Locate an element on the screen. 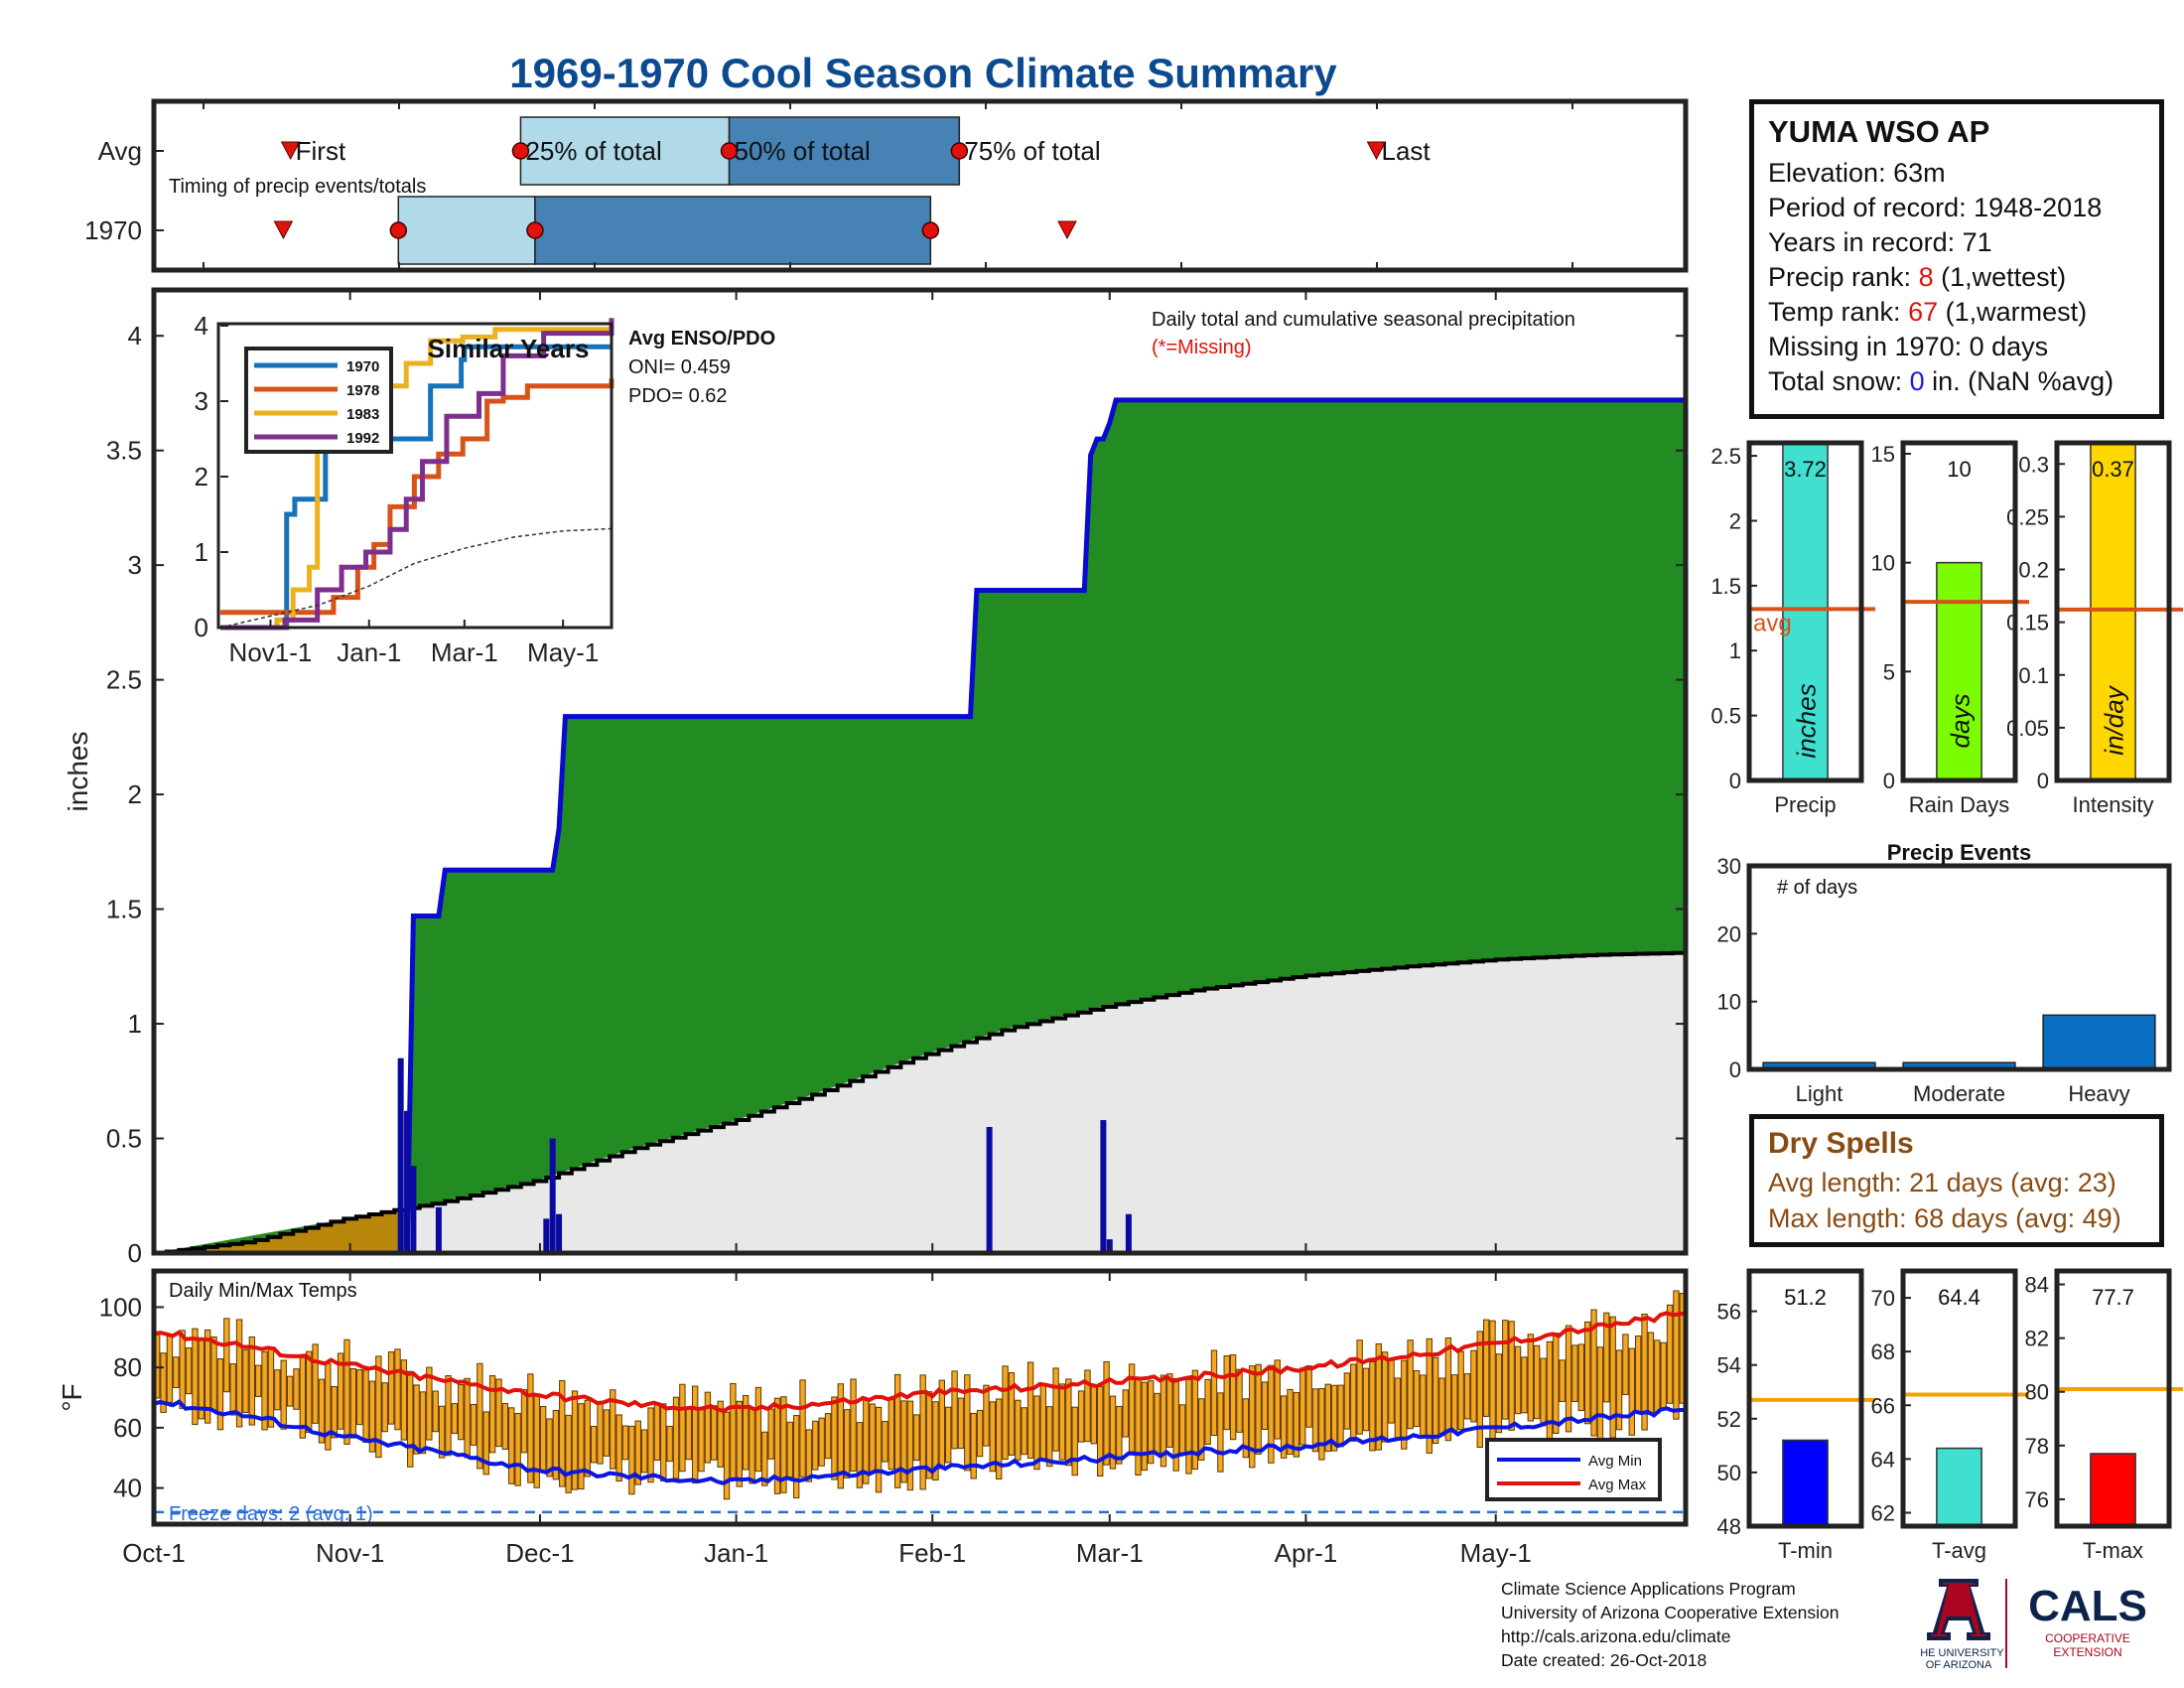 This screenshot has height=1688, width=2184. rain-days-bar-chart-tick-label: 0 is located at coordinates (1889, 781).